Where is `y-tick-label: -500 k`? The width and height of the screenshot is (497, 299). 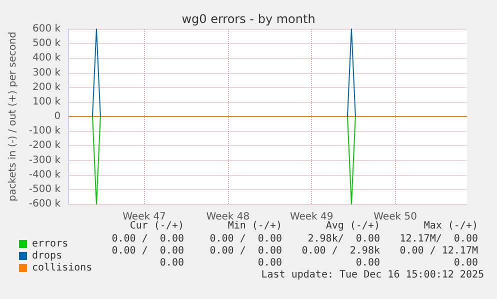 y-tick-label: -500 k is located at coordinates (44, 189).